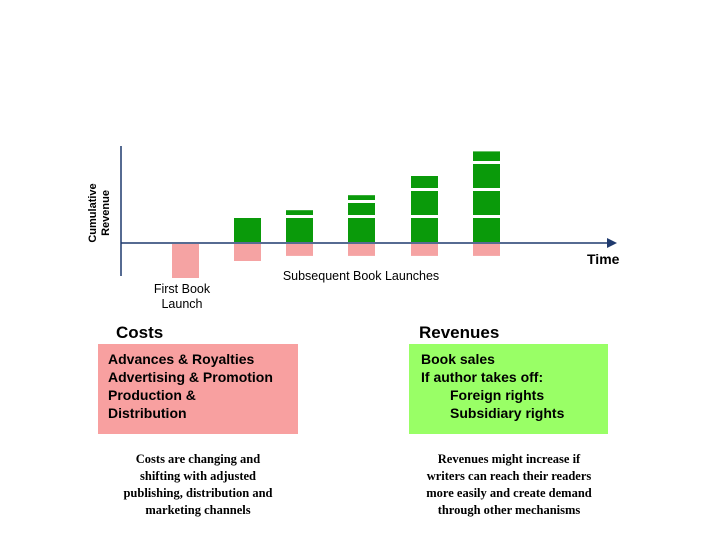  I want to click on y-axis-label-line1: Cumulative, so click(93, 212).